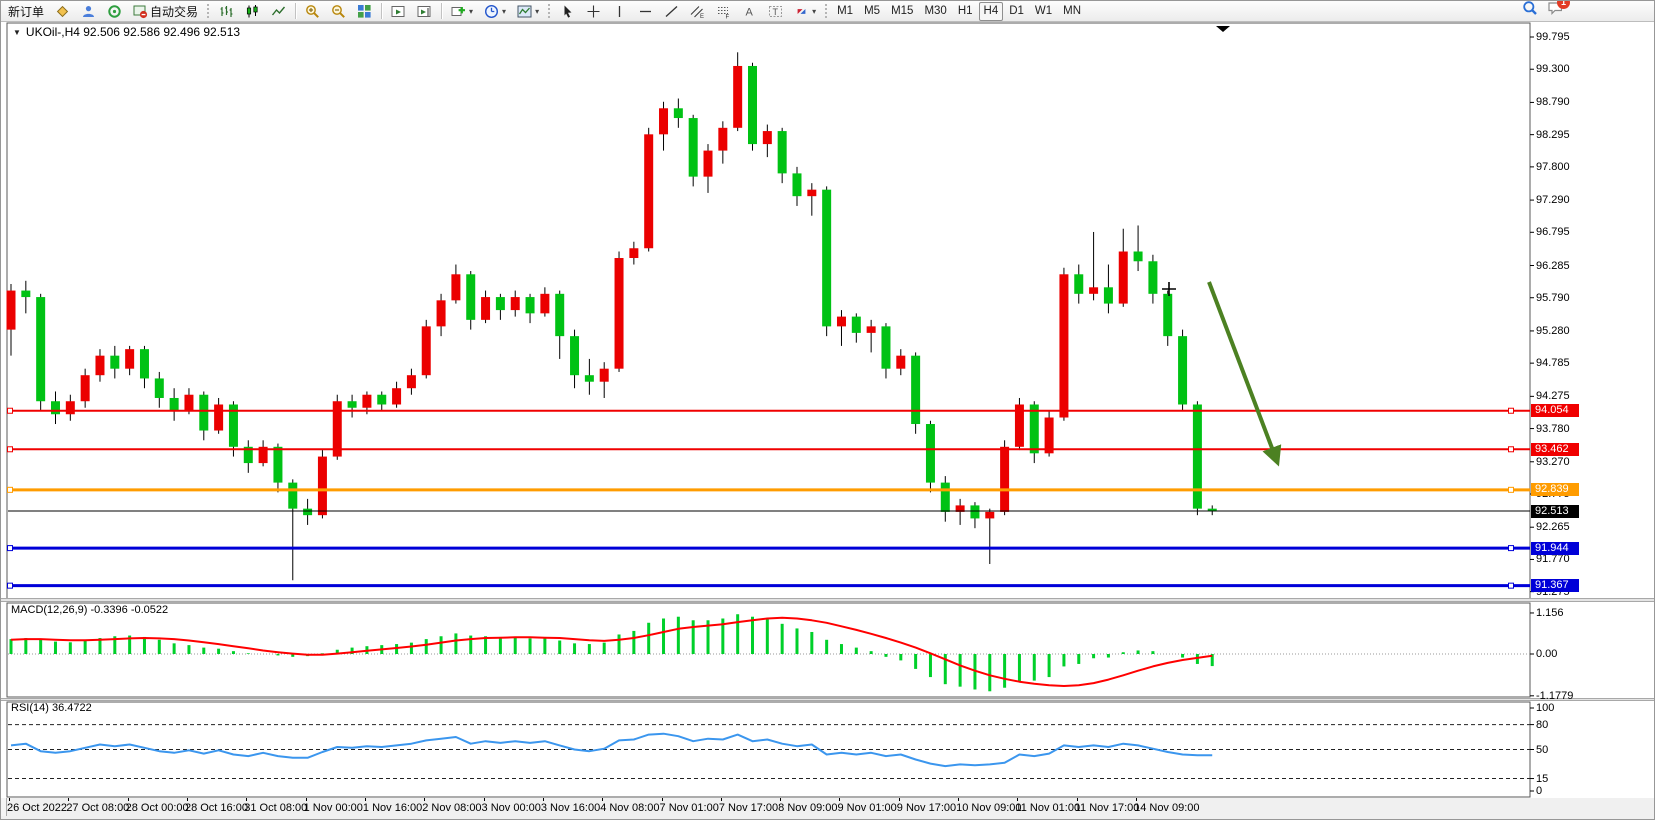  What do you see at coordinates (1553, 232) in the screenshot?
I see `price-tick-label: 96.795` at bounding box center [1553, 232].